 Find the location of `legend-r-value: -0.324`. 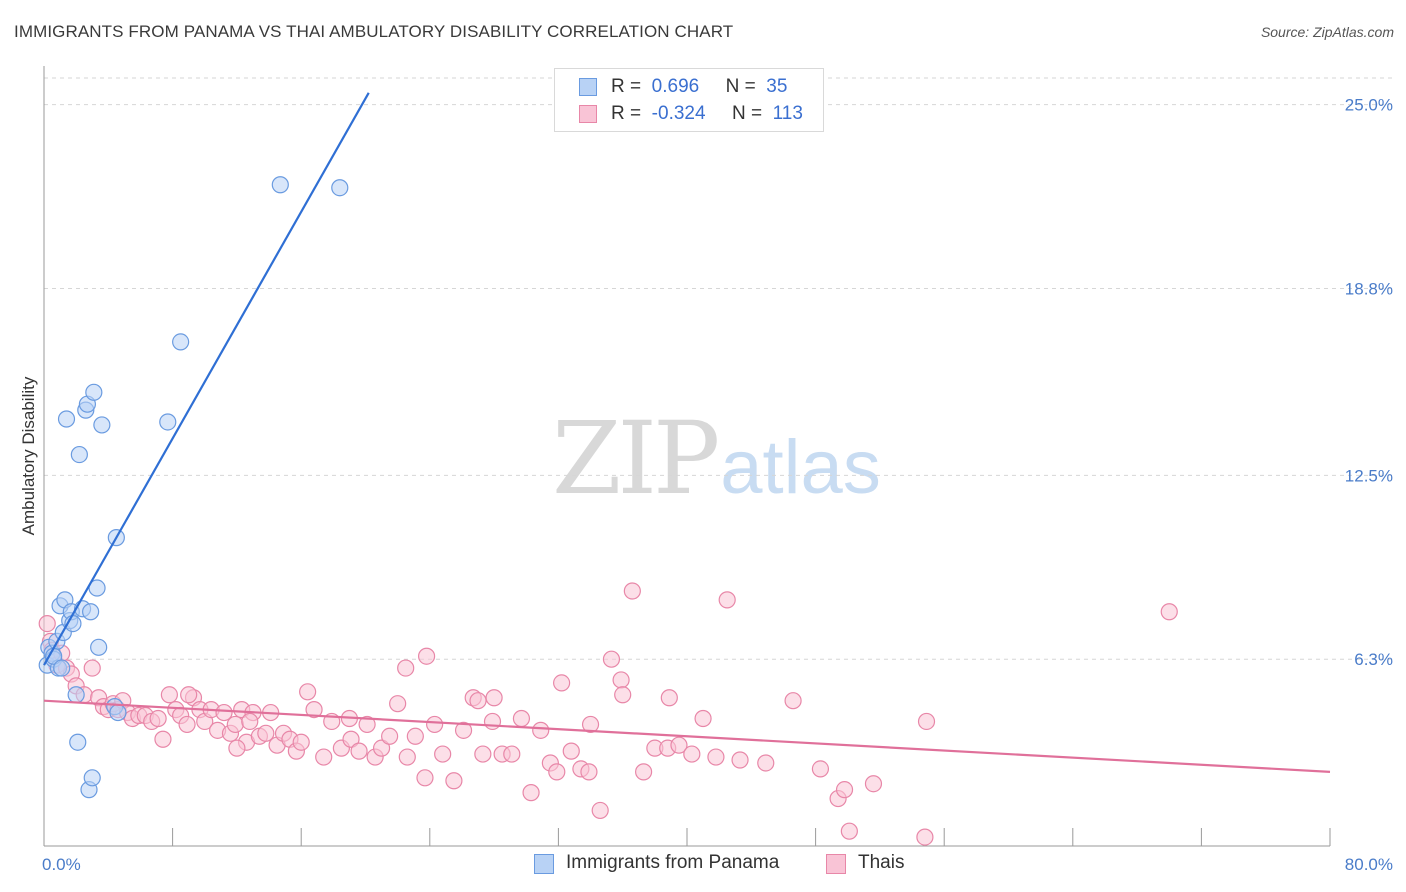

legend-r-value: -0.324 is located at coordinates (678, 113).